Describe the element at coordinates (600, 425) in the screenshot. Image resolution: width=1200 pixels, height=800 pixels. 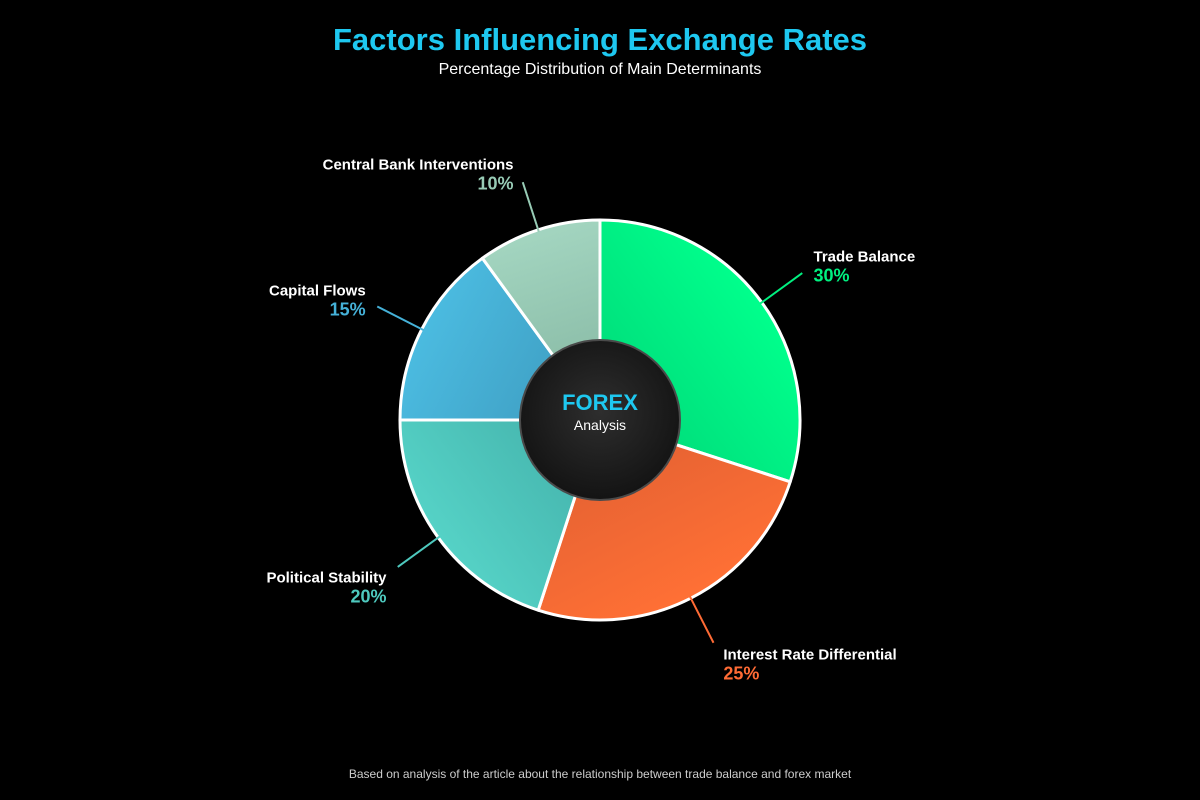
I see `center-sublabel: Analysis` at that location.